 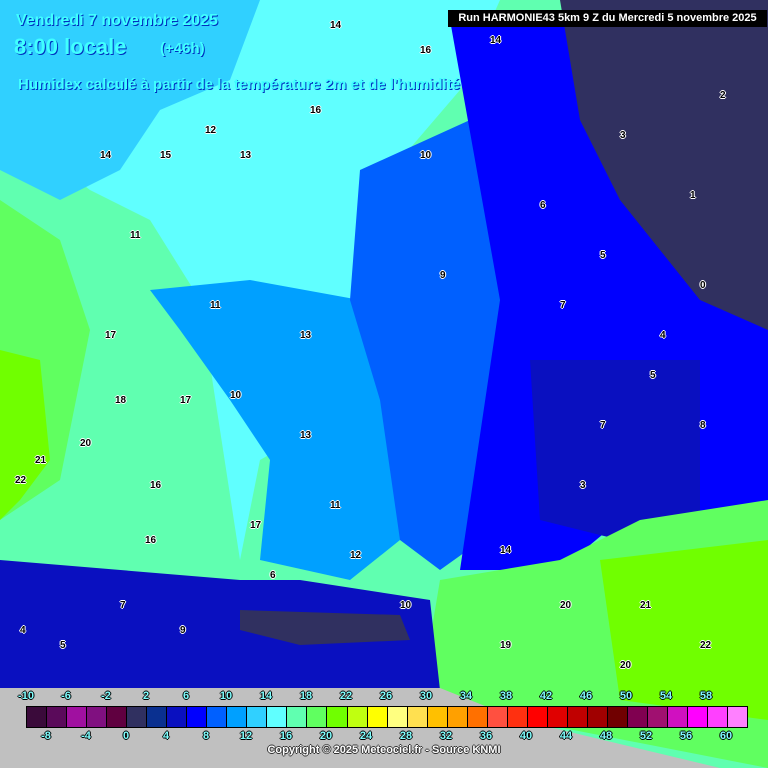 I want to click on uk-region, so click(x=130, y=100).